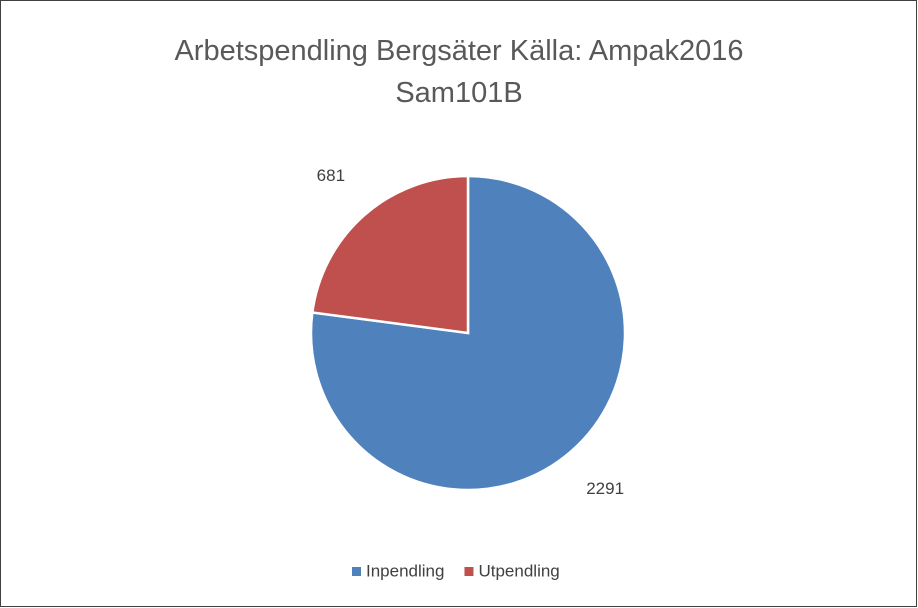 The image size is (918, 608). I want to click on legend-label: Inpendling, so click(405, 570).